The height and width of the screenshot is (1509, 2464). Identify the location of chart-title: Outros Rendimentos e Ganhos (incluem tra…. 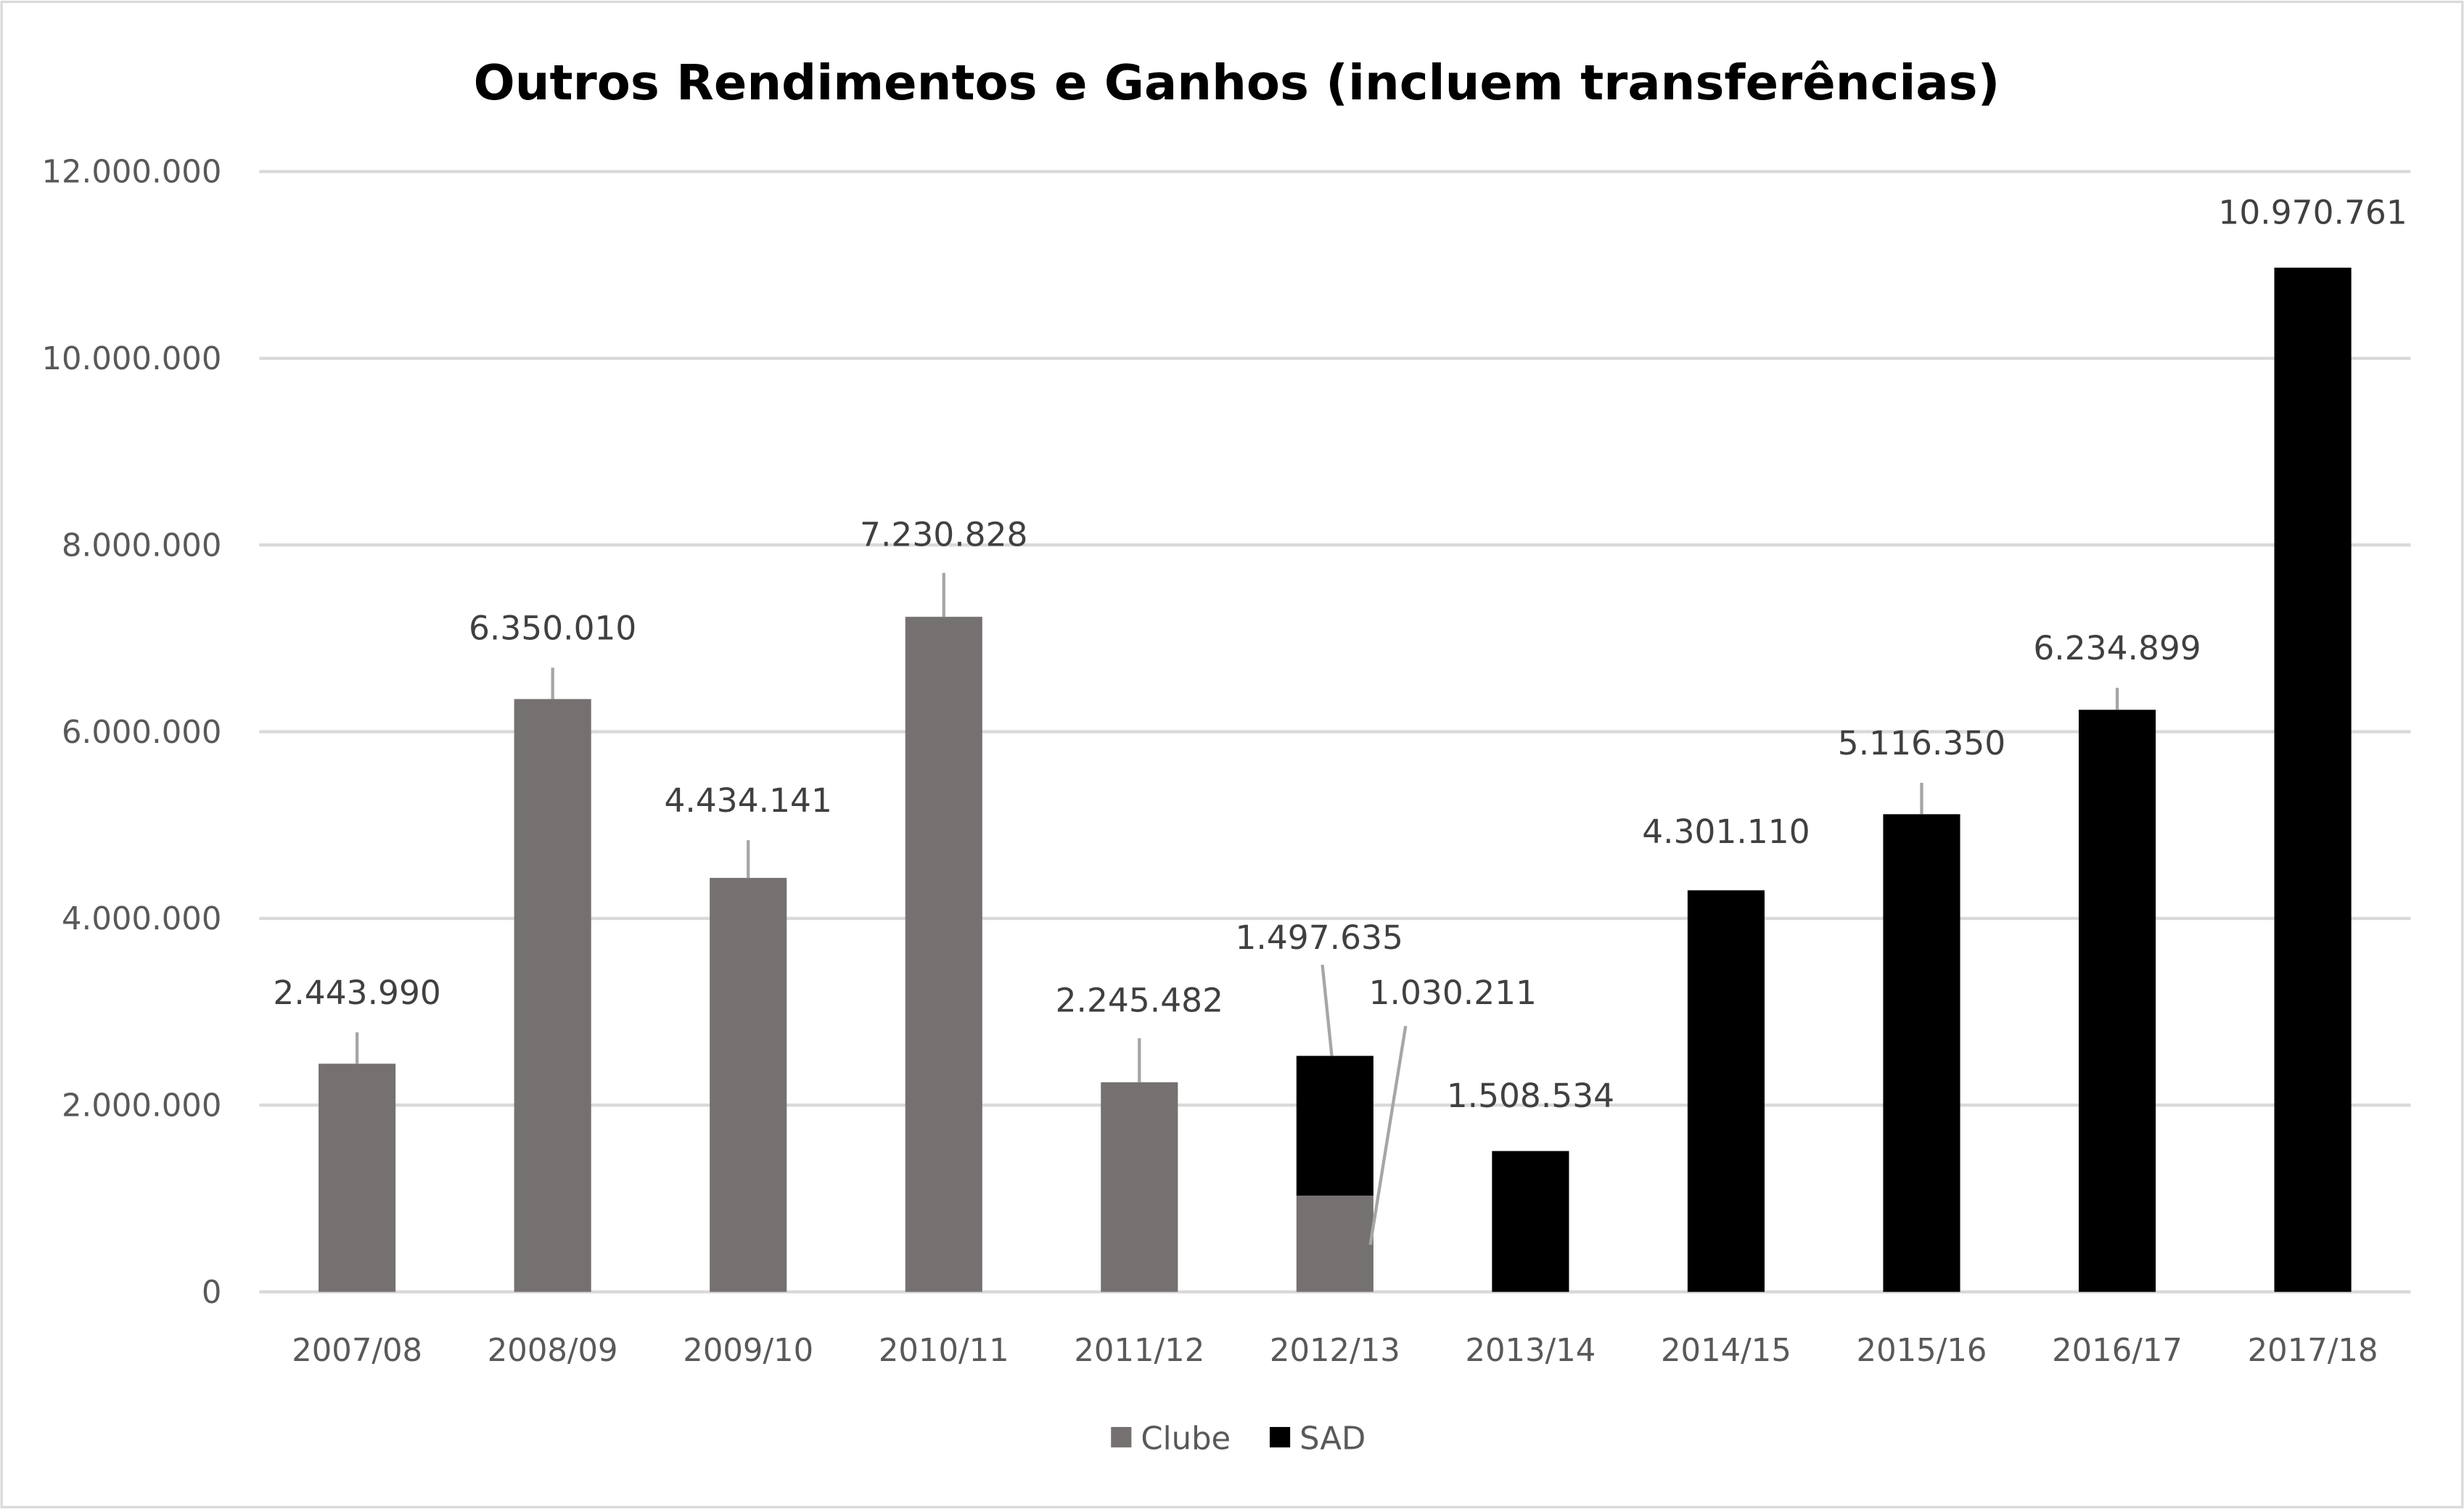
(1237, 82).